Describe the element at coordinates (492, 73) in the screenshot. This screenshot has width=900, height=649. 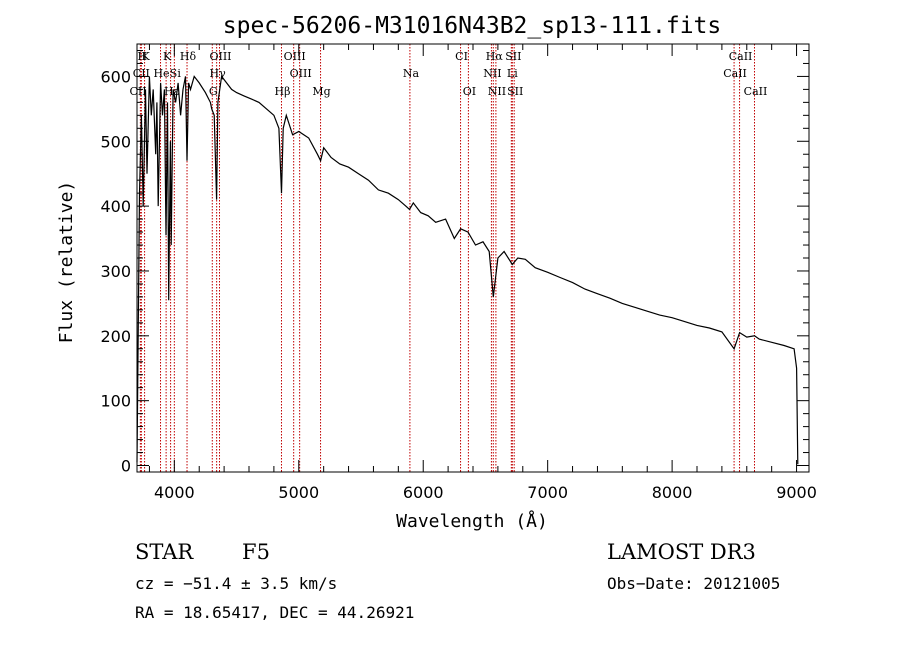
I see `line-label-16: NII` at that location.